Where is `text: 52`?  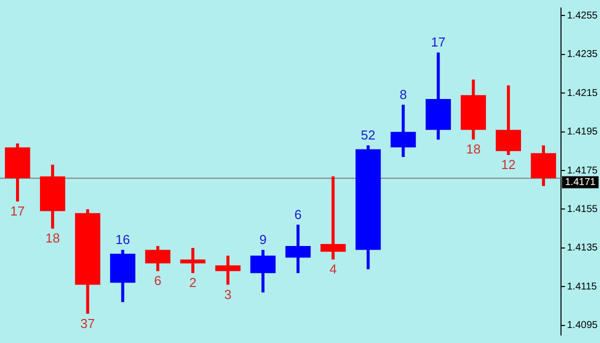
text: 52 is located at coordinates (368, 134).